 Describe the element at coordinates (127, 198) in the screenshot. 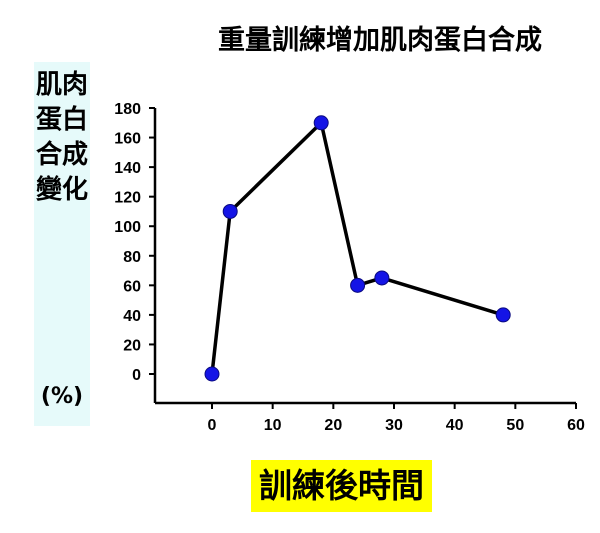

I see `y-tick-label: 120` at that location.